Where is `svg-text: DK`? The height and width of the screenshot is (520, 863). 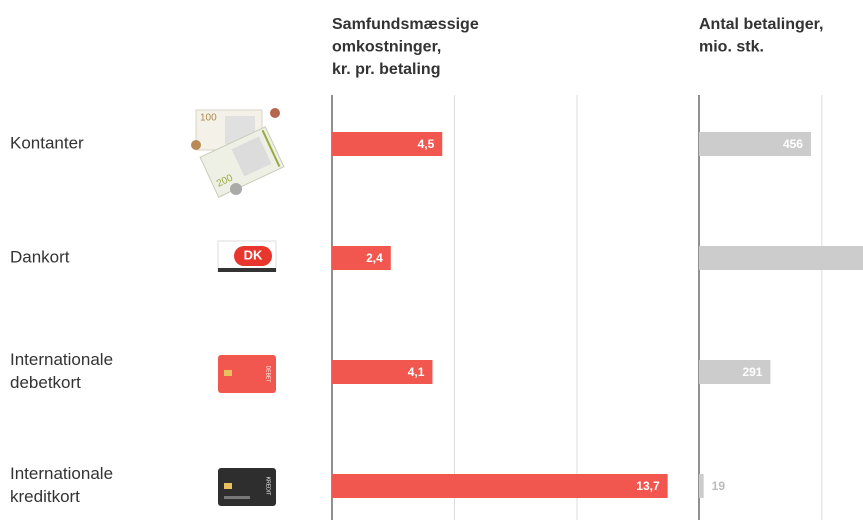
svg-text: DK is located at coordinates (253, 254).